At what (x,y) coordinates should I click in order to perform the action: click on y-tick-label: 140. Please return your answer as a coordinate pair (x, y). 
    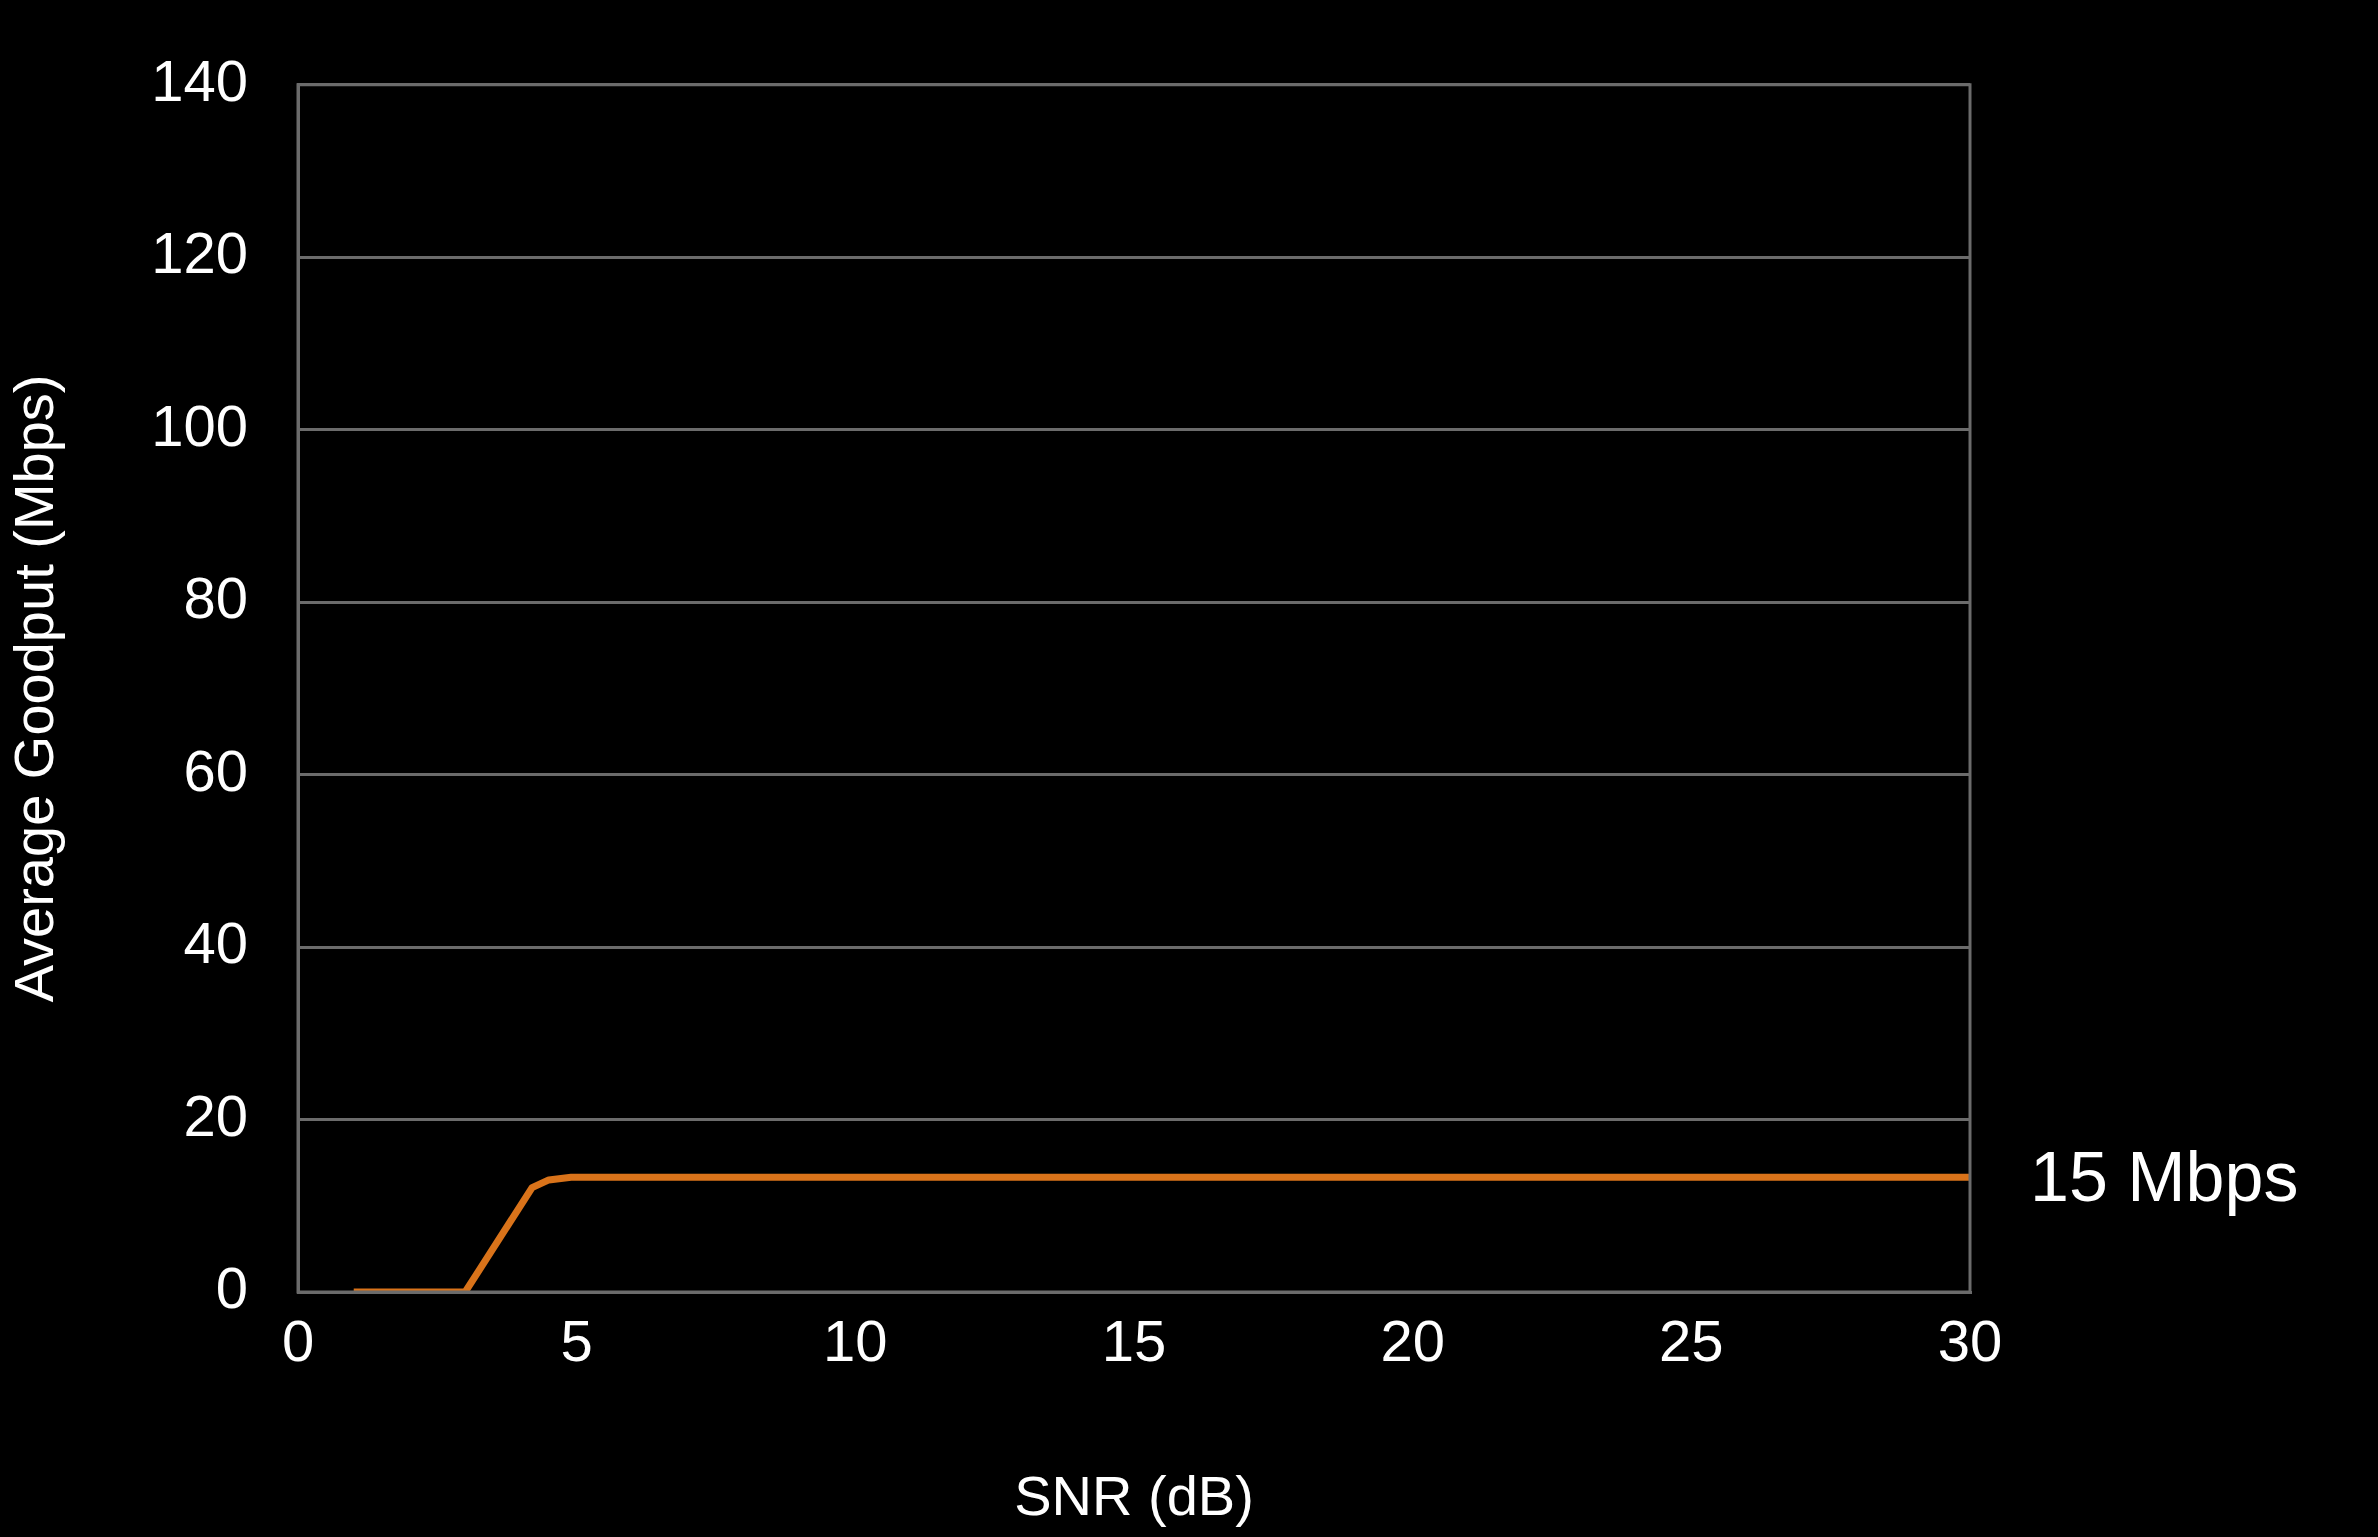
    Looking at the image, I should click on (199, 80).